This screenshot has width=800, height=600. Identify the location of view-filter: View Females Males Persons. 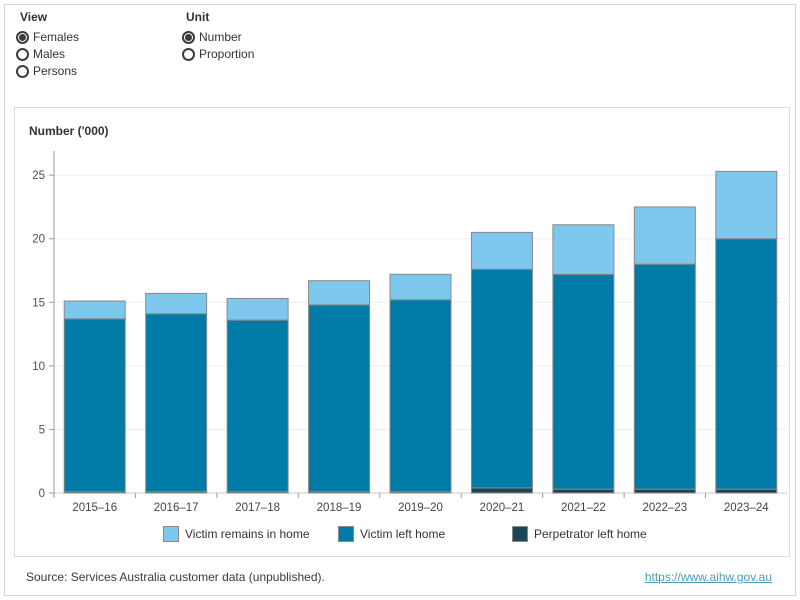
(47, 45).